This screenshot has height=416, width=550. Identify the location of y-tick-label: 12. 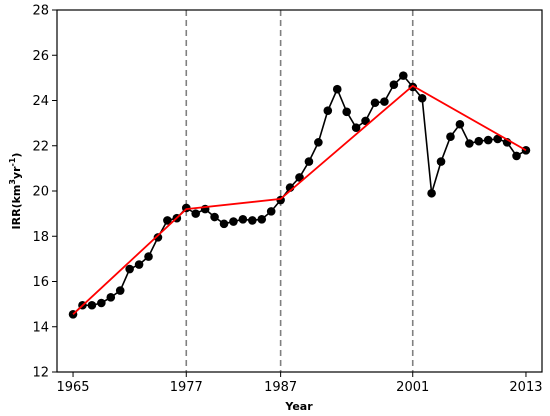
(40, 373).